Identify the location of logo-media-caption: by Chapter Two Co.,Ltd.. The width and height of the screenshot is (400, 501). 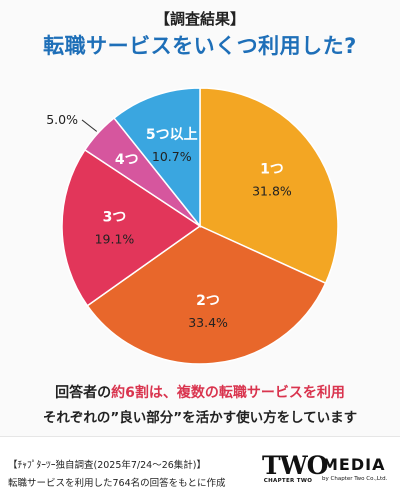
(355, 479).